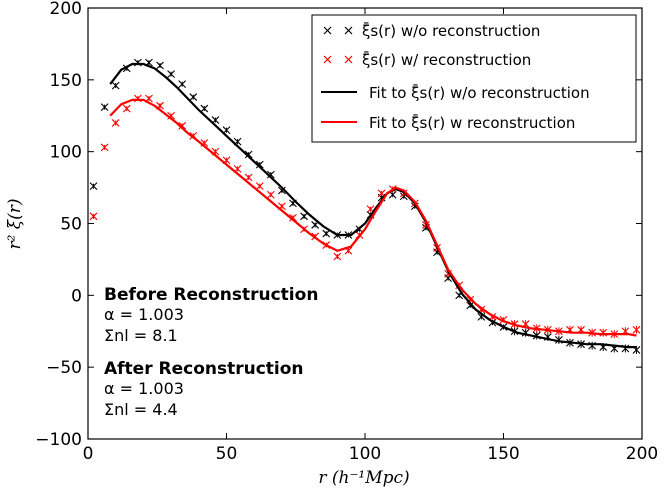 The width and height of the screenshot is (664, 490). What do you see at coordinates (76, 296) in the screenshot?
I see `y-tick-label: 0` at bounding box center [76, 296].